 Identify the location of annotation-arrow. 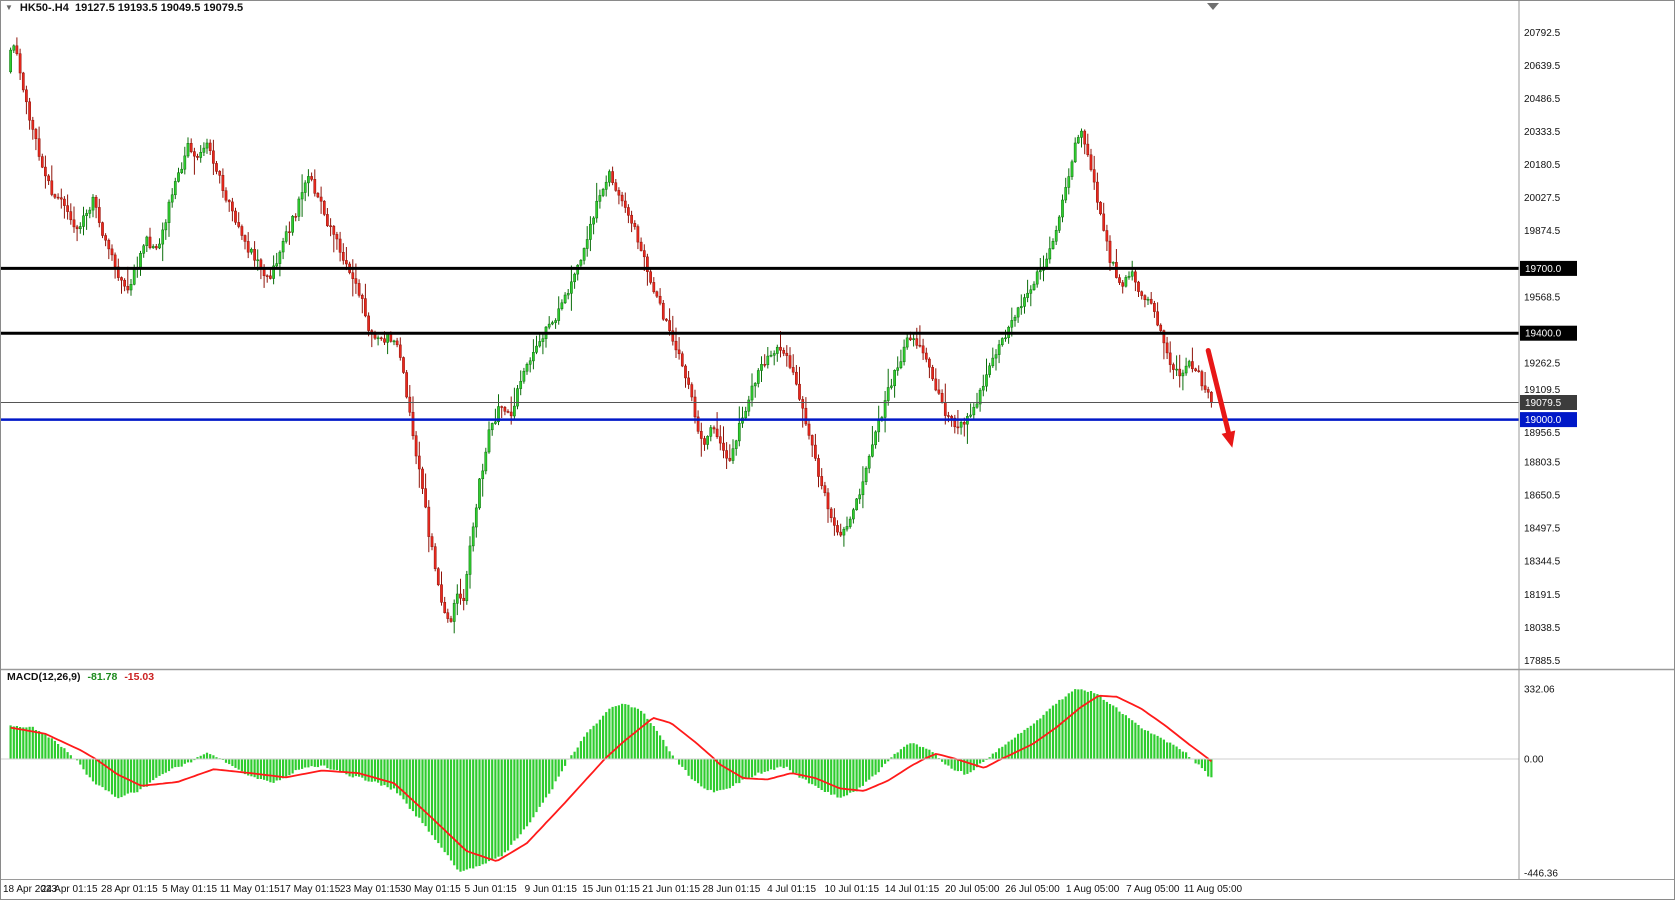
(1220, 225).